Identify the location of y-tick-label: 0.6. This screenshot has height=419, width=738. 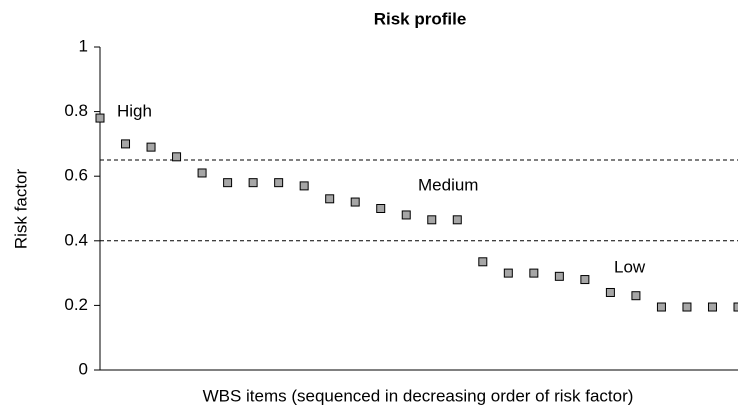
(76, 175).